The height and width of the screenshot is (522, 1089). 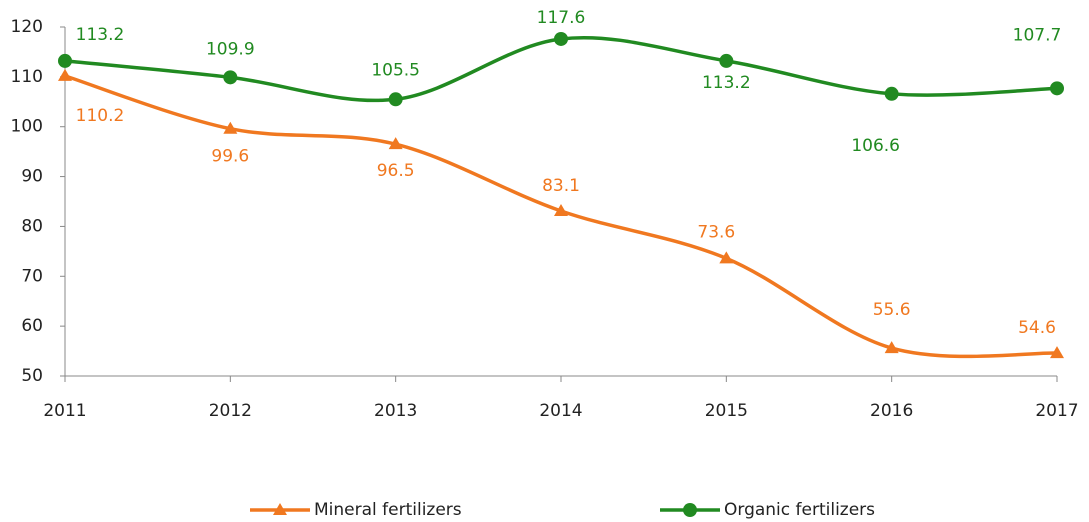 I want to click on data-label: 83.1, so click(x=561, y=186).